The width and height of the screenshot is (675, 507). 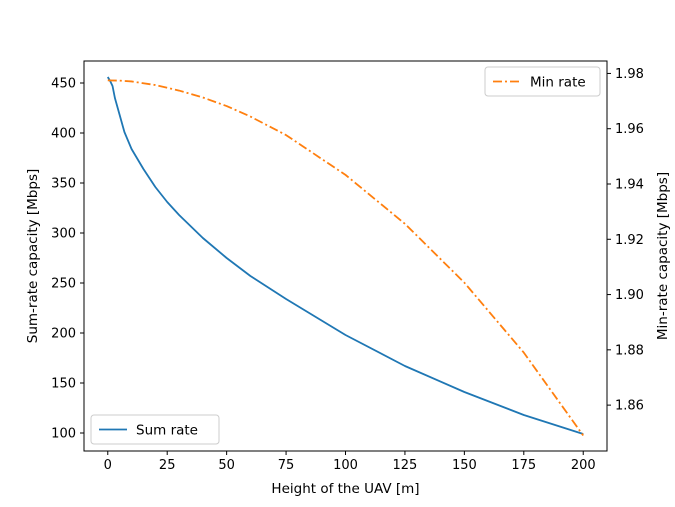 What do you see at coordinates (558, 83) in the screenshot?
I see `legend-label-min-rate: Min rate` at bounding box center [558, 83].